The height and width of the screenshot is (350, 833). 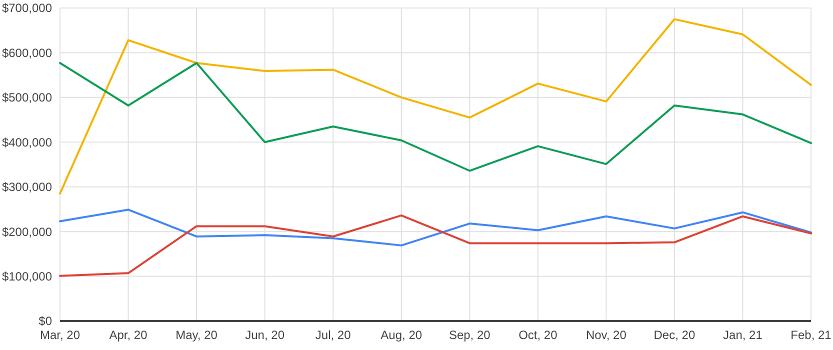 I want to click on x-tick-label: Jul, 20, so click(x=333, y=335).